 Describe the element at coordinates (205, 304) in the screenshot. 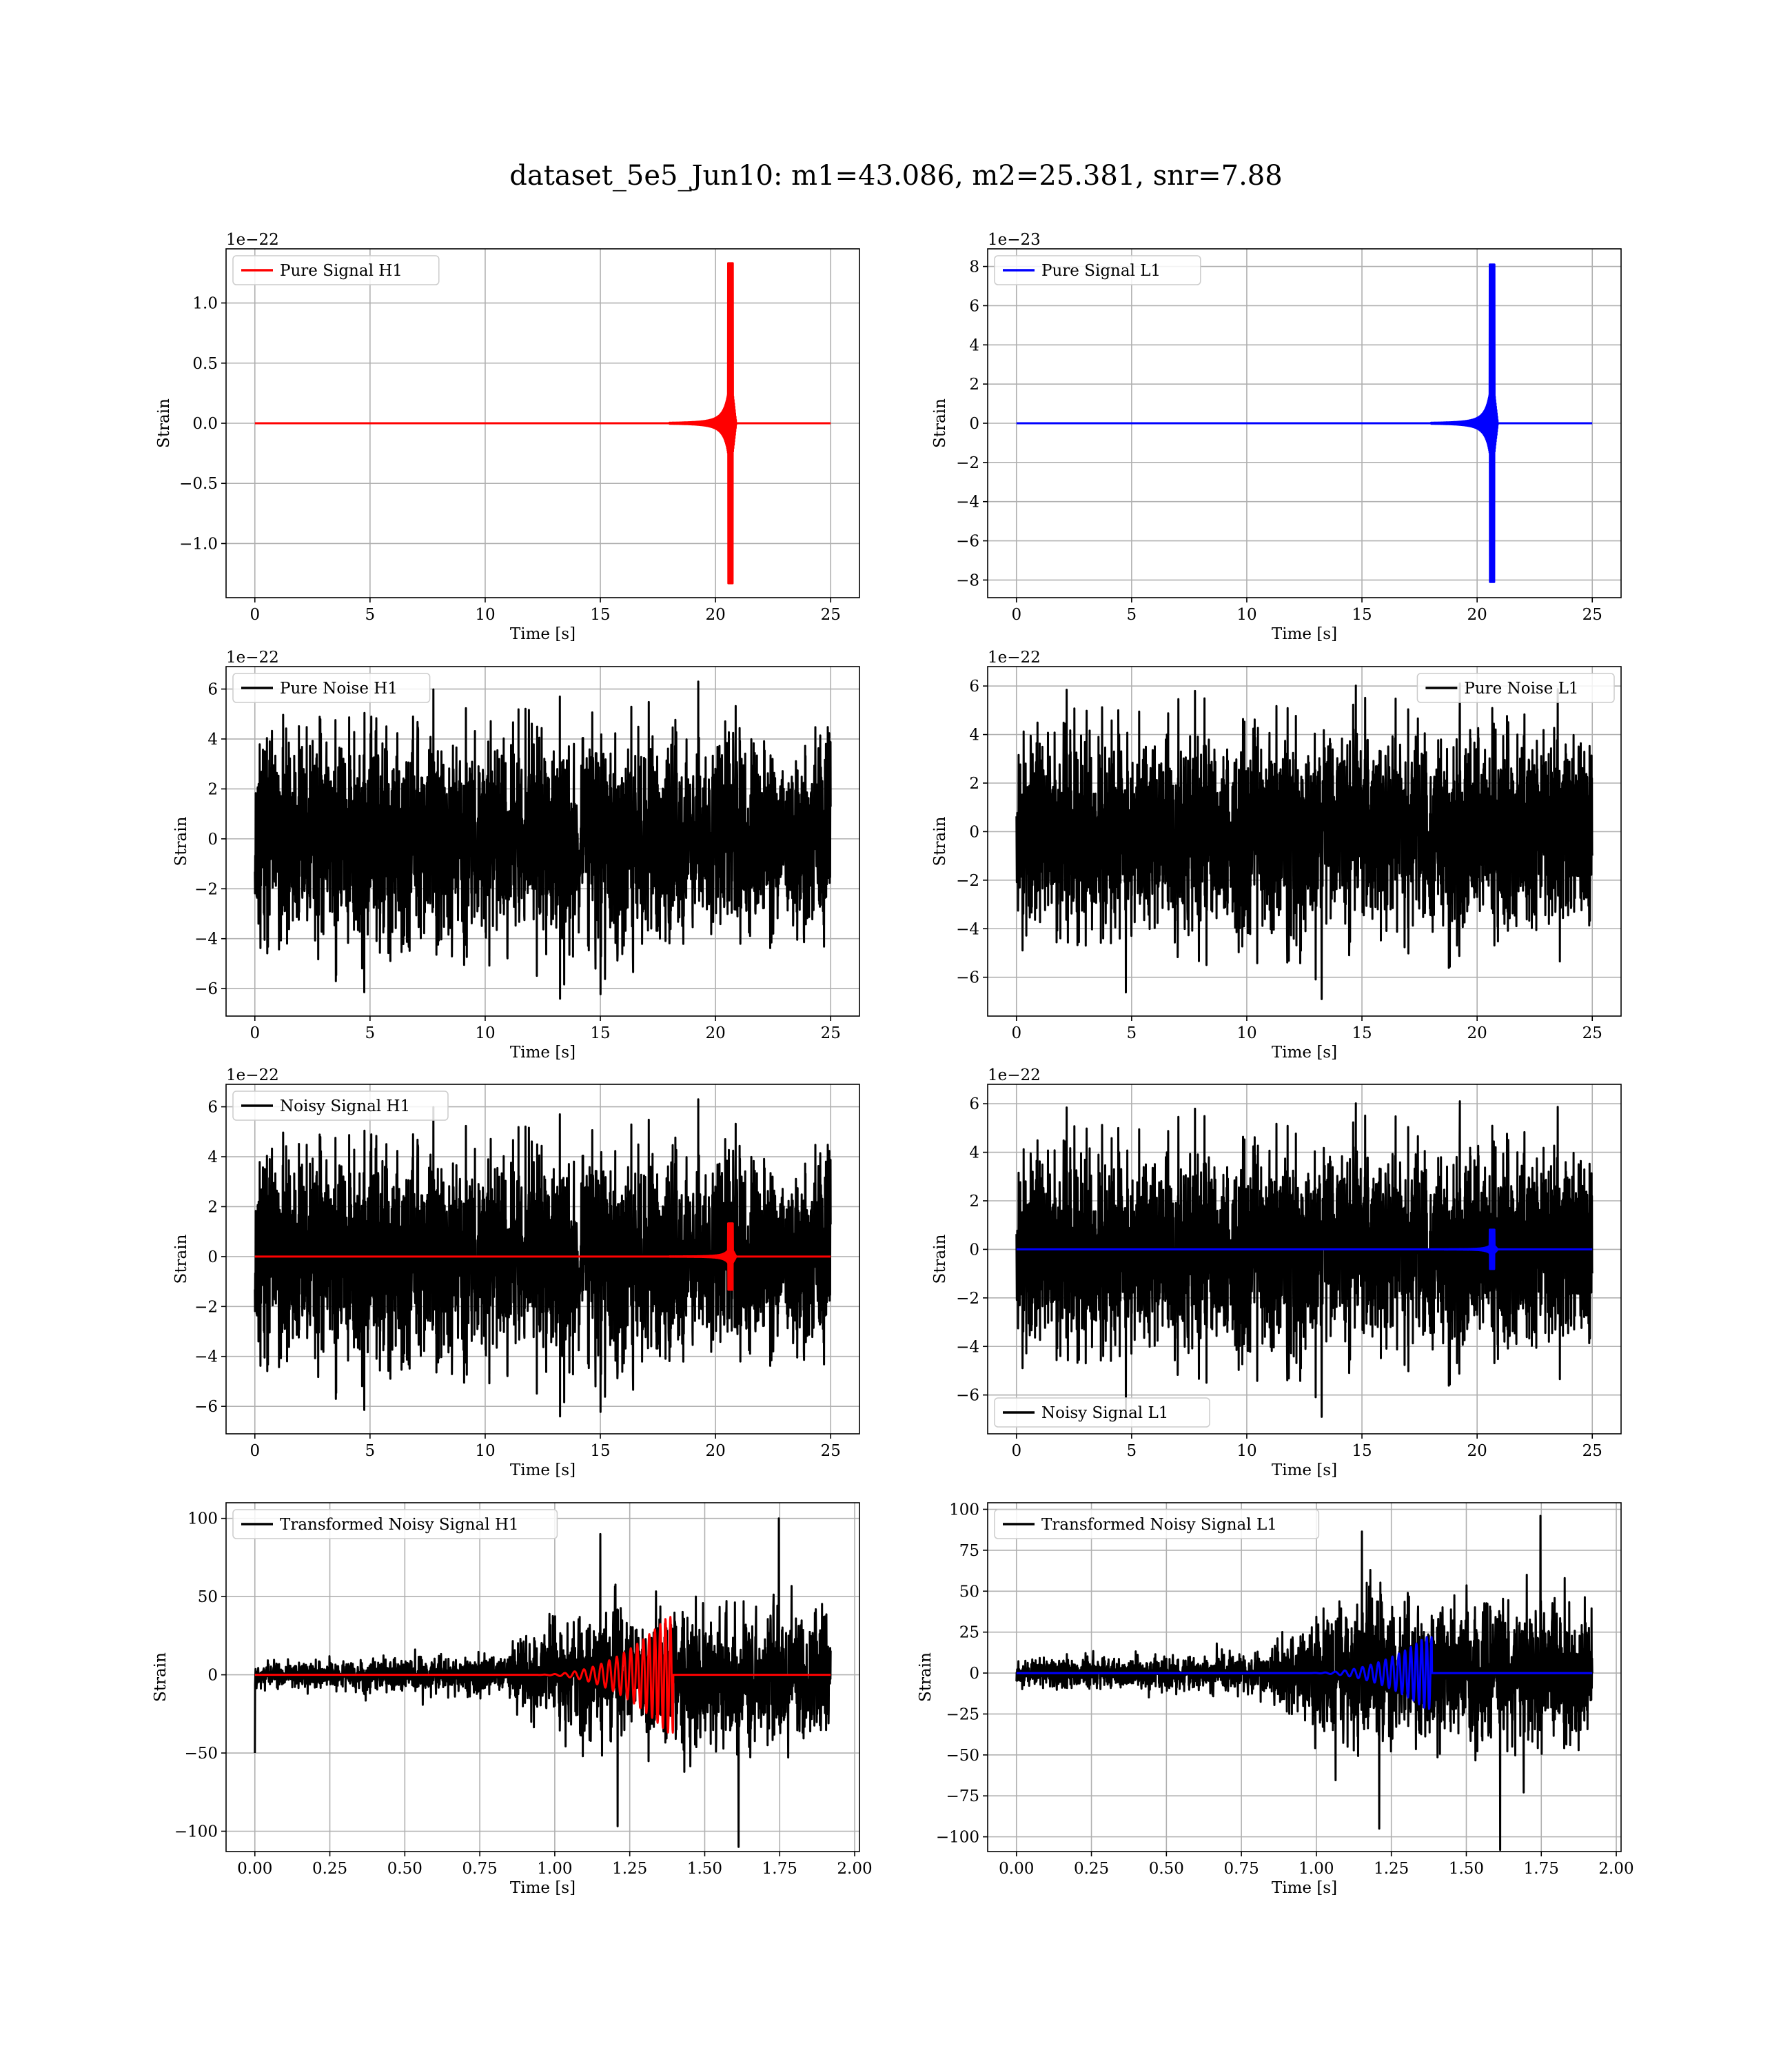

I see `y-tick-label: 1.0` at that location.